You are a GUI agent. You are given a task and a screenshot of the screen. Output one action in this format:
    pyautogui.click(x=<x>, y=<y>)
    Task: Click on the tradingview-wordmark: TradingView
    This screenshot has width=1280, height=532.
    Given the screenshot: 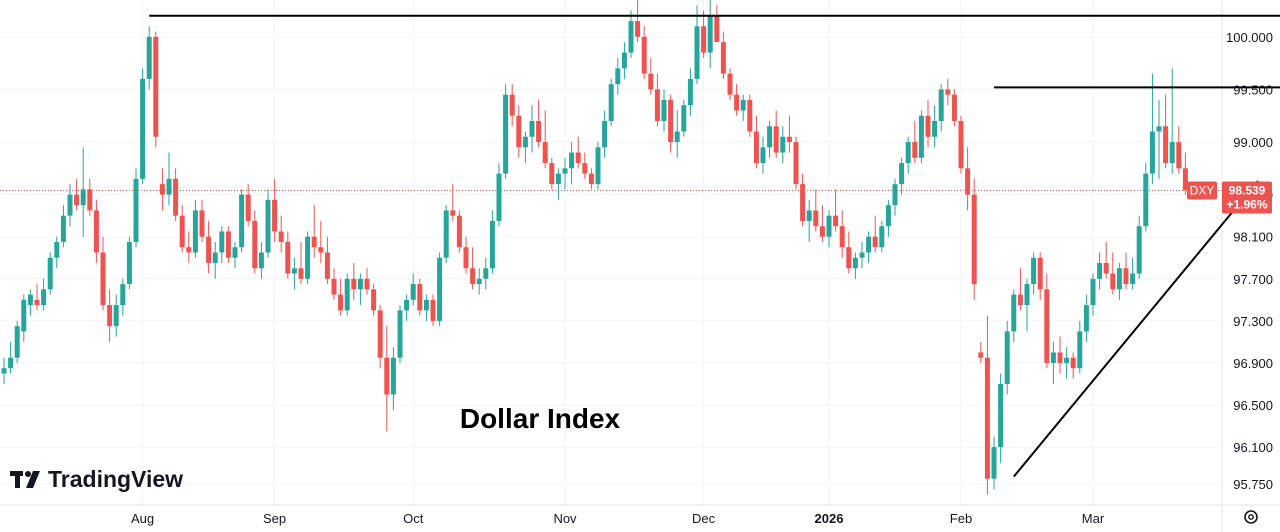 What is the action you would take?
    pyautogui.click(x=115, y=479)
    